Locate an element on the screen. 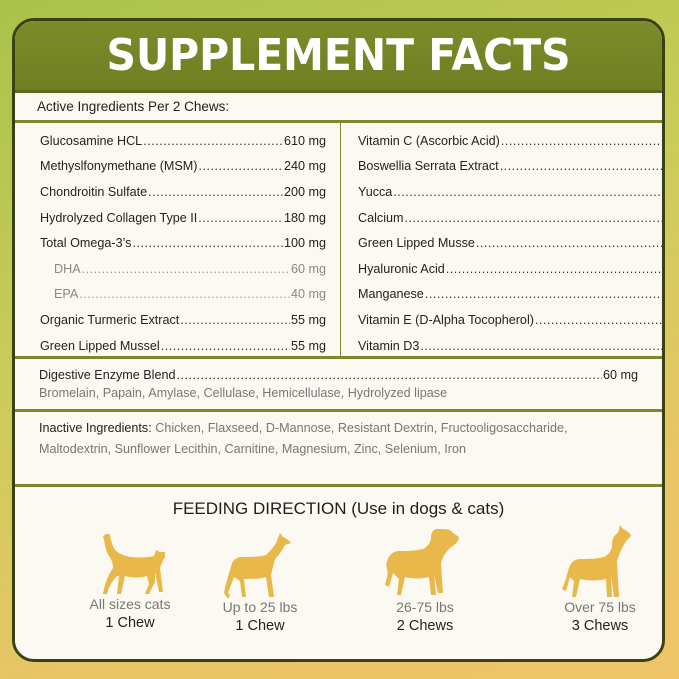  ingredient-row: Vitamin E (D-Alpha Tocopherol)15 IU is located at coordinates (510, 320).